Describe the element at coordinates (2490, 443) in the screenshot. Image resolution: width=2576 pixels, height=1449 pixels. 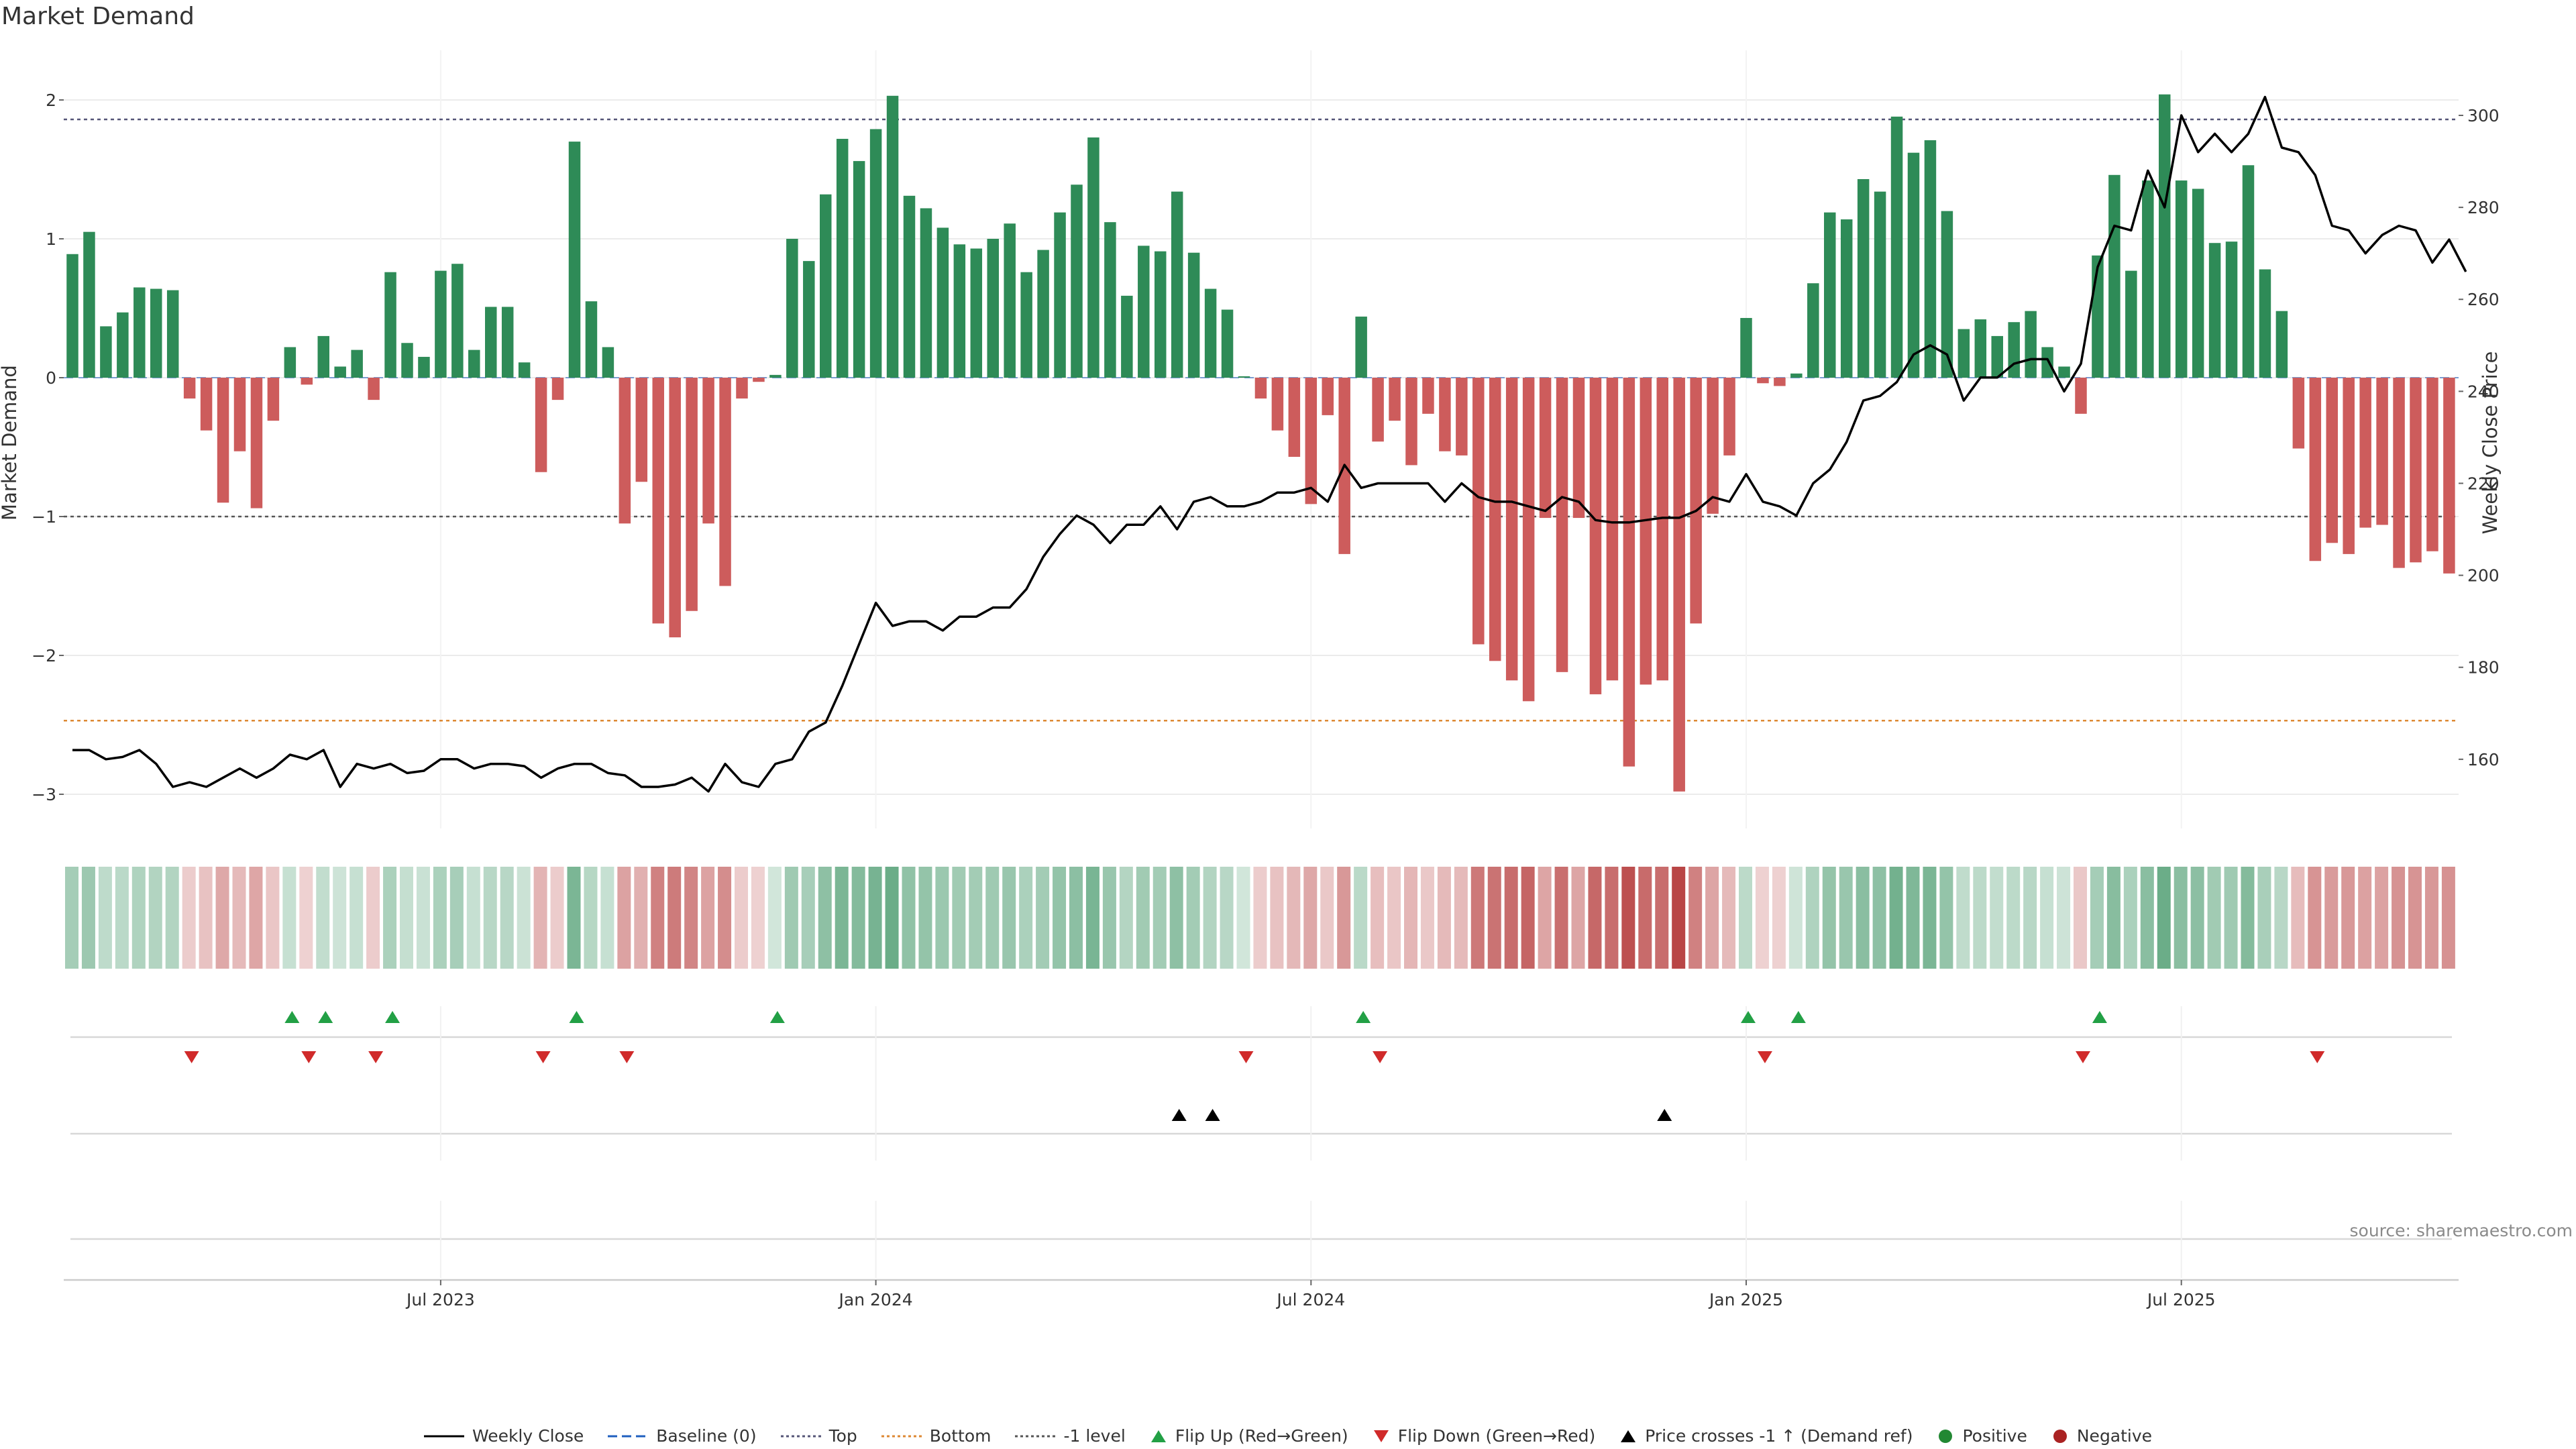
I see `y-axis-right-label: Weekly Close Price` at that location.